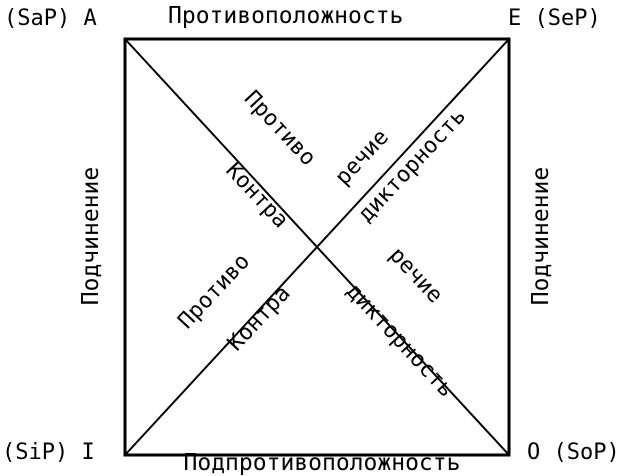 The width and height of the screenshot is (643, 476). I want to click on edge-label-right: Подчинение, so click(541, 236).